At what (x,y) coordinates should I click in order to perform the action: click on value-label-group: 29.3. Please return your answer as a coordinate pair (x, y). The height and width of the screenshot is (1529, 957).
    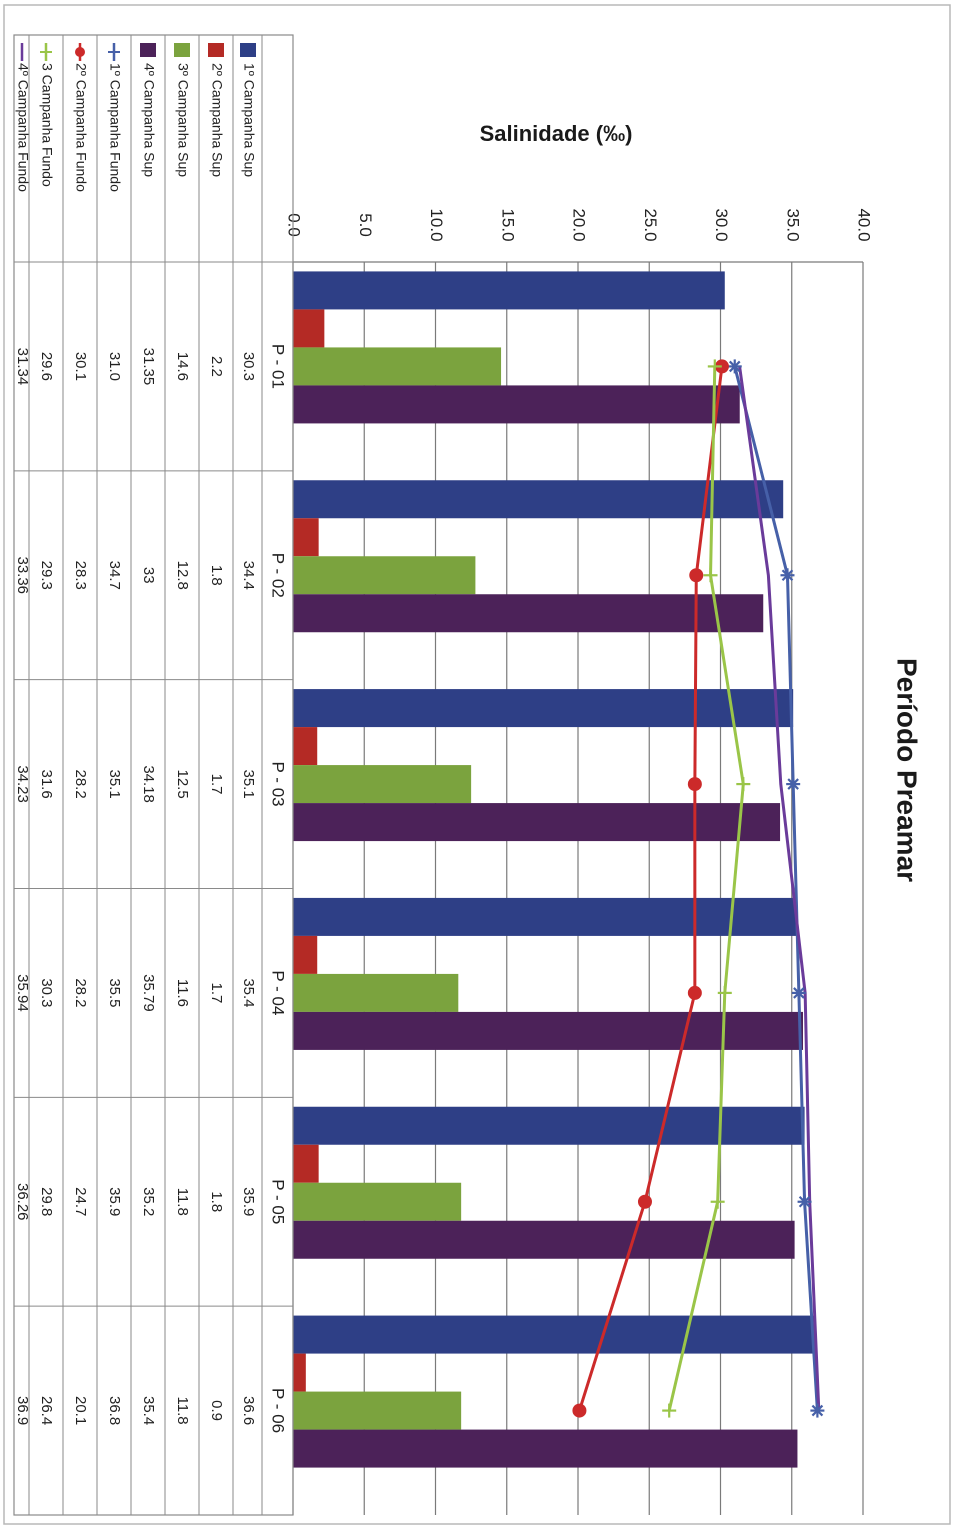
    Looking at the image, I should click on (46, 575).